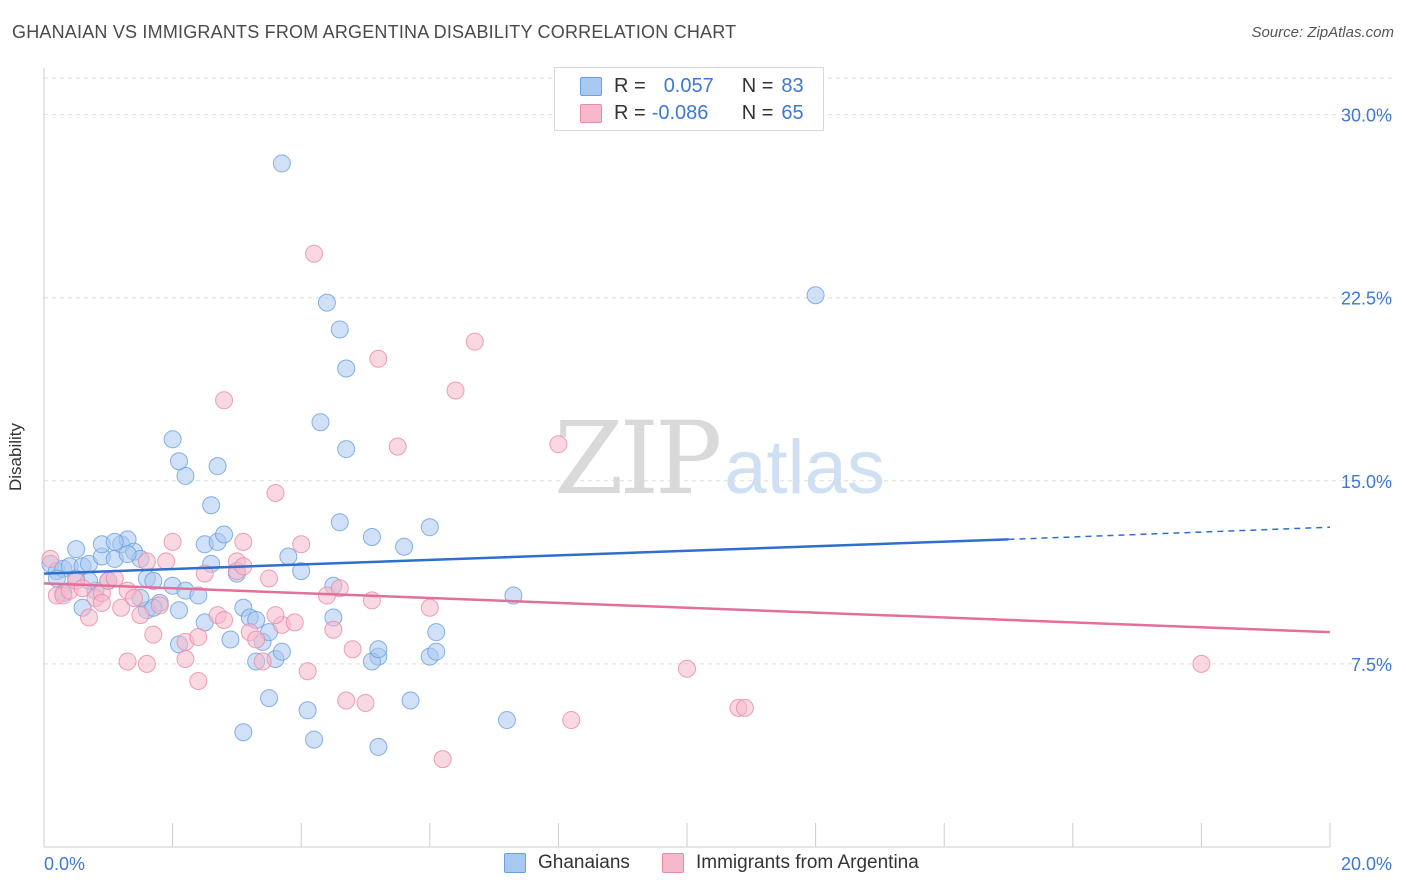  What do you see at coordinates (630, 112) in the screenshot?
I see `legend-r-label: R =` at bounding box center [630, 112].